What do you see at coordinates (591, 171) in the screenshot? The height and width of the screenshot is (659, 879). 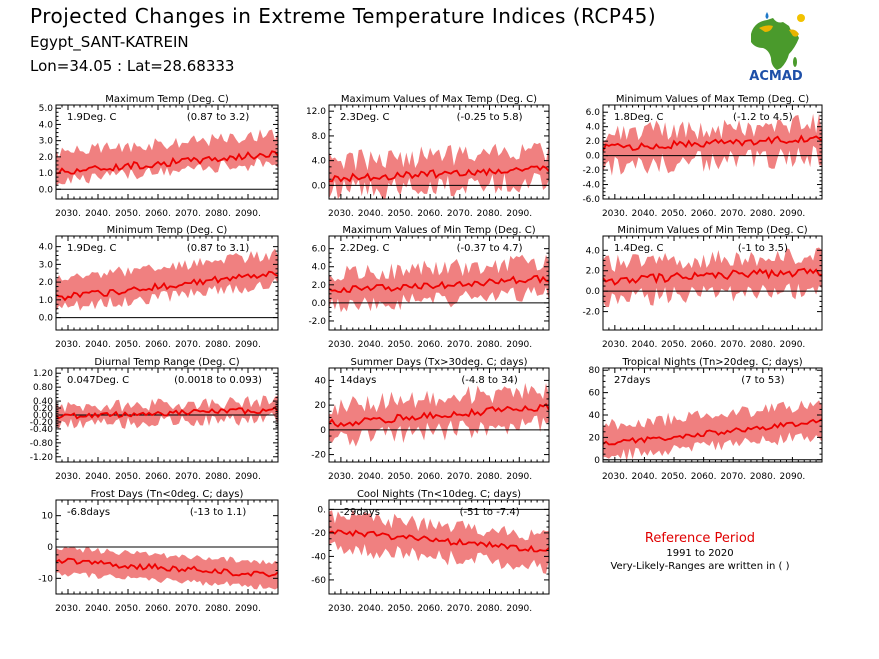 I see `y-tick-label: -2.0` at bounding box center [591, 171].